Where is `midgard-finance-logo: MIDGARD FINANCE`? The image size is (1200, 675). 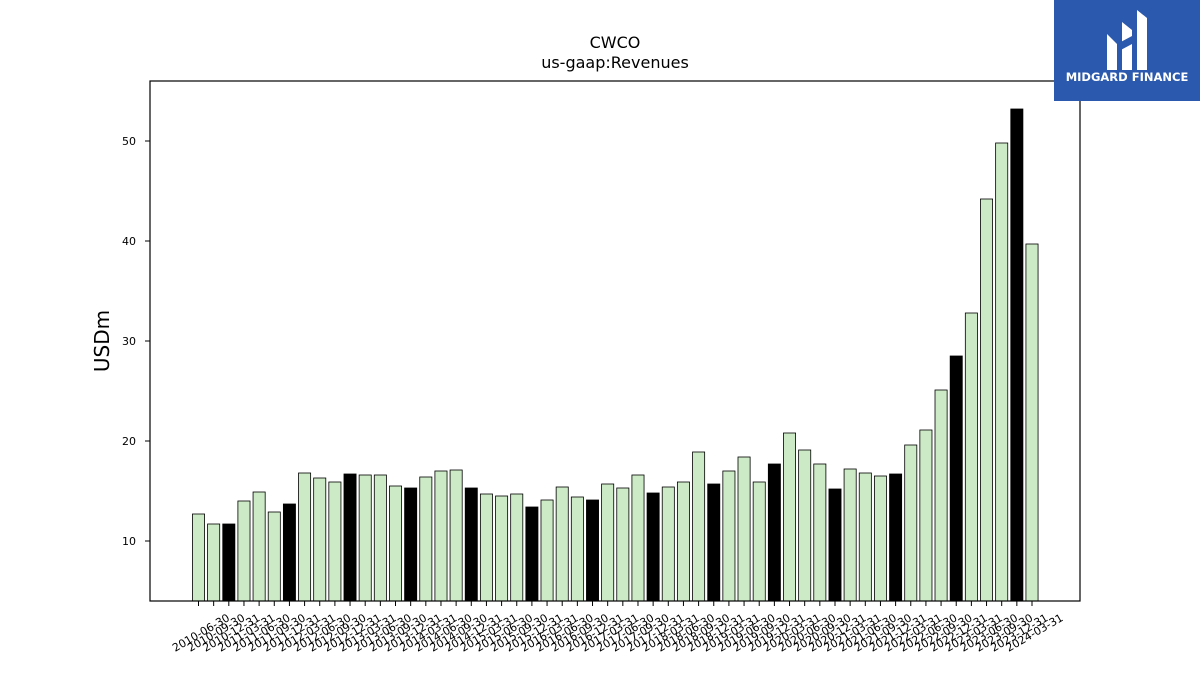 midgard-finance-logo: MIDGARD FINANCE is located at coordinates (1127, 50).